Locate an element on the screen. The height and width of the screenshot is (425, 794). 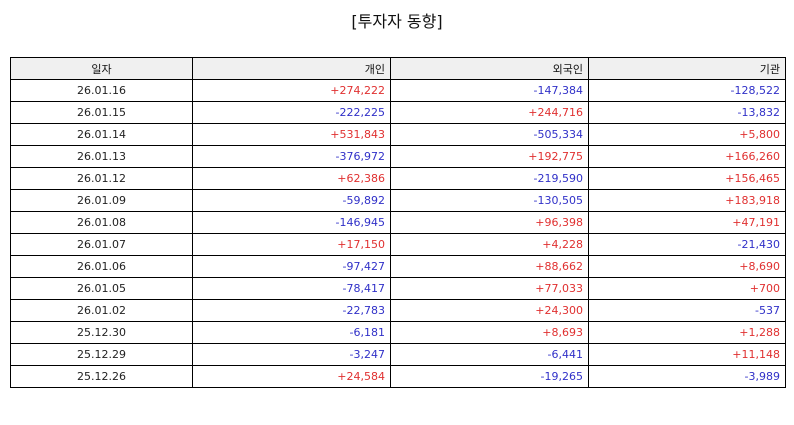
table-row: 26.01.09 -59,892 -130,505 +183,918 is located at coordinates (398, 200).